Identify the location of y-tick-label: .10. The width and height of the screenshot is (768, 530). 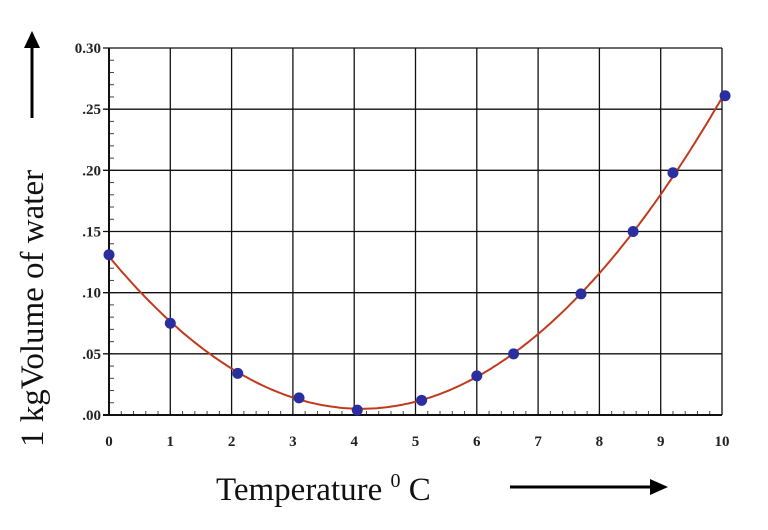
(91, 294).